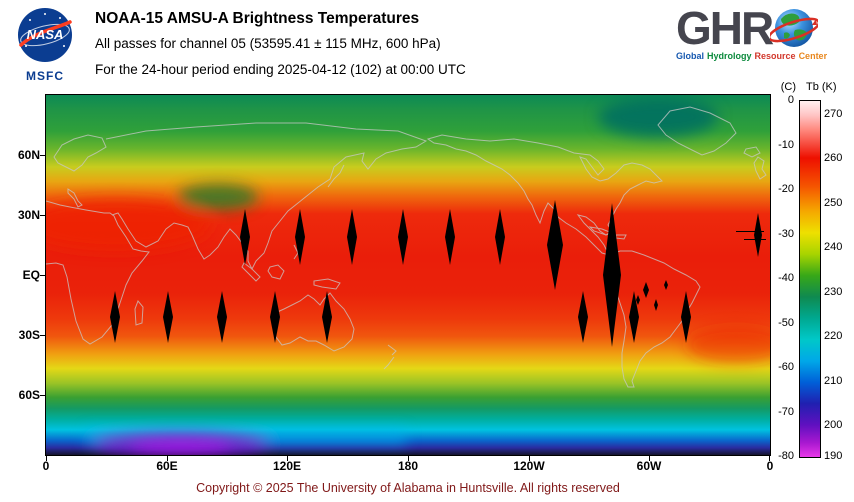  I want to click on ghrc-letters: GHR, so click(725, 28).